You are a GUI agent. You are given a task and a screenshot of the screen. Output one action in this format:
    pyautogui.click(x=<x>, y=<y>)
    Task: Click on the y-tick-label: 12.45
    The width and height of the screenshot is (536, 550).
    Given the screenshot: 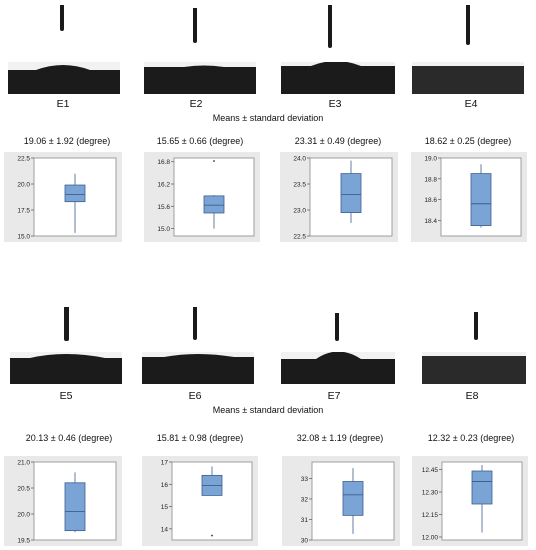 What is the action you would take?
    pyautogui.click(x=430, y=470)
    